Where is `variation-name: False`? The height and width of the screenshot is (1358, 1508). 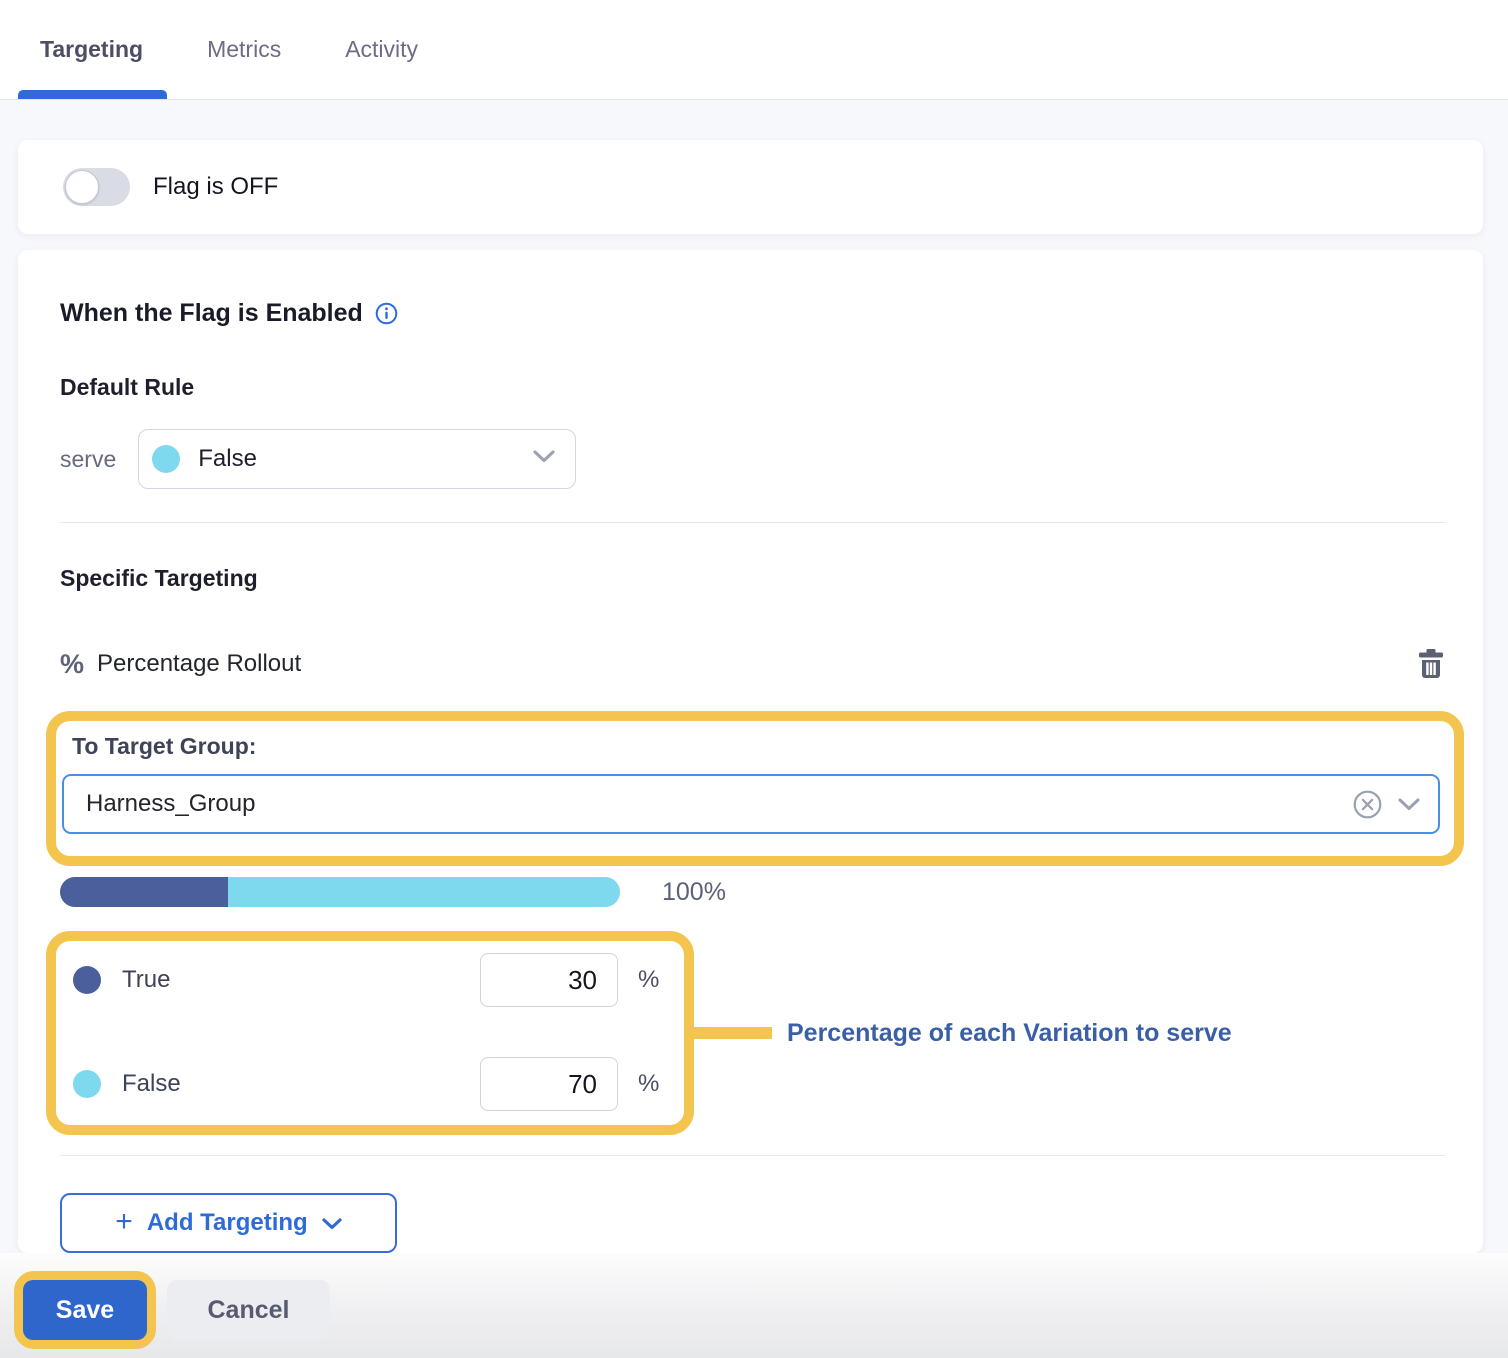 variation-name: False is located at coordinates (151, 1083).